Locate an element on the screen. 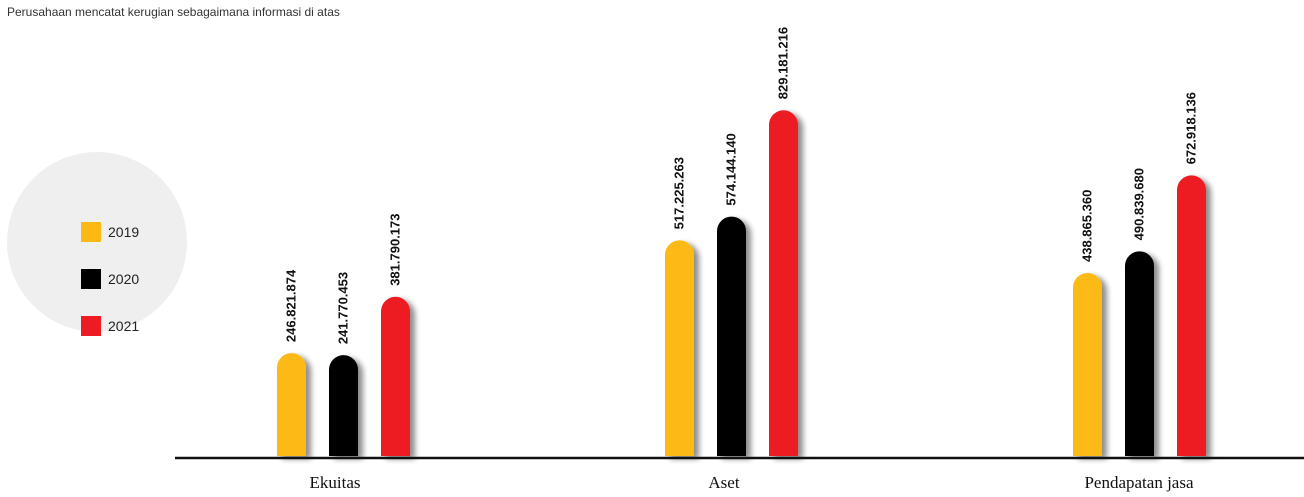 This screenshot has height=497, width=1304. value-label-ekuitas-2020: 241.770.453 is located at coordinates (343, 308).